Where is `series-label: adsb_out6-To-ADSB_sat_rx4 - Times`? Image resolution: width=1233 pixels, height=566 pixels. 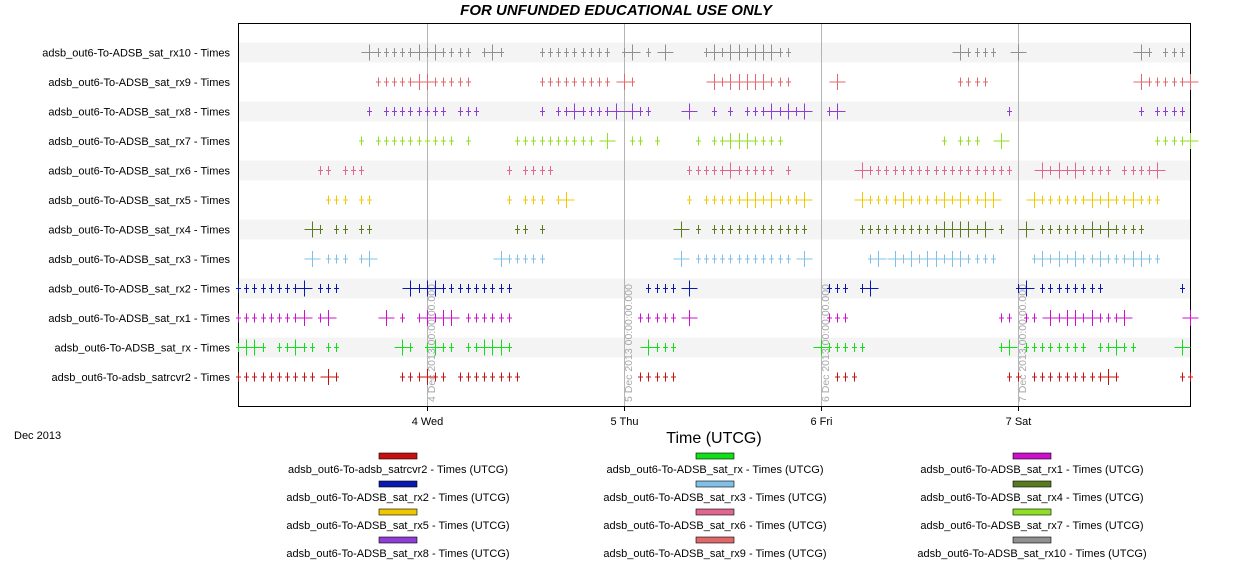 series-label: adsb_out6-To-ADSB_sat_rx4 - Times is located at coordinates (139, 231).